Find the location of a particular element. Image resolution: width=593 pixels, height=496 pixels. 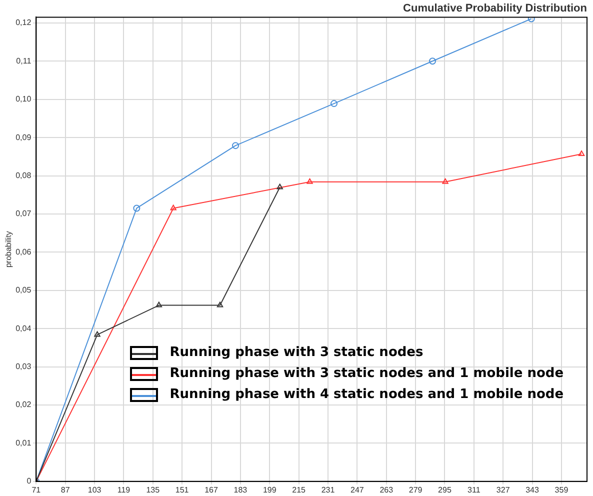

x-tick-label: 295 is located at coordinates (445, 489).